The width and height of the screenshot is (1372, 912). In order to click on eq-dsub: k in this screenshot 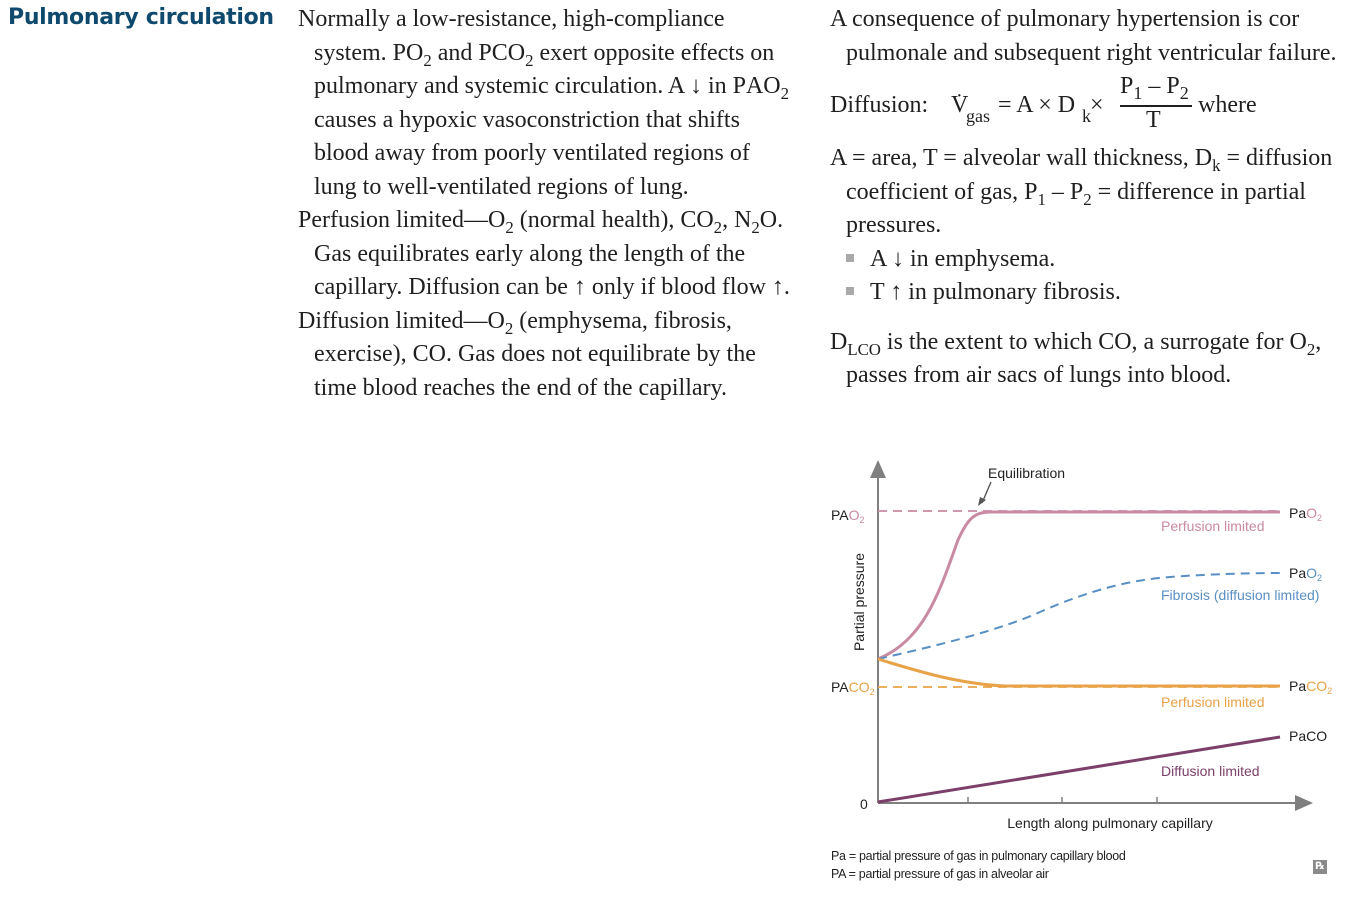, I will do `click(1086, 116)`.